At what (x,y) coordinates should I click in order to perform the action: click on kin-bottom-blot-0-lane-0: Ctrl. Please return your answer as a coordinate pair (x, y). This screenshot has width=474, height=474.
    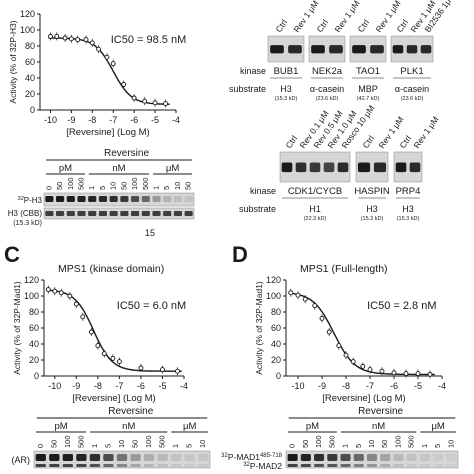
    Looking at the image, I should click on (291, 141).